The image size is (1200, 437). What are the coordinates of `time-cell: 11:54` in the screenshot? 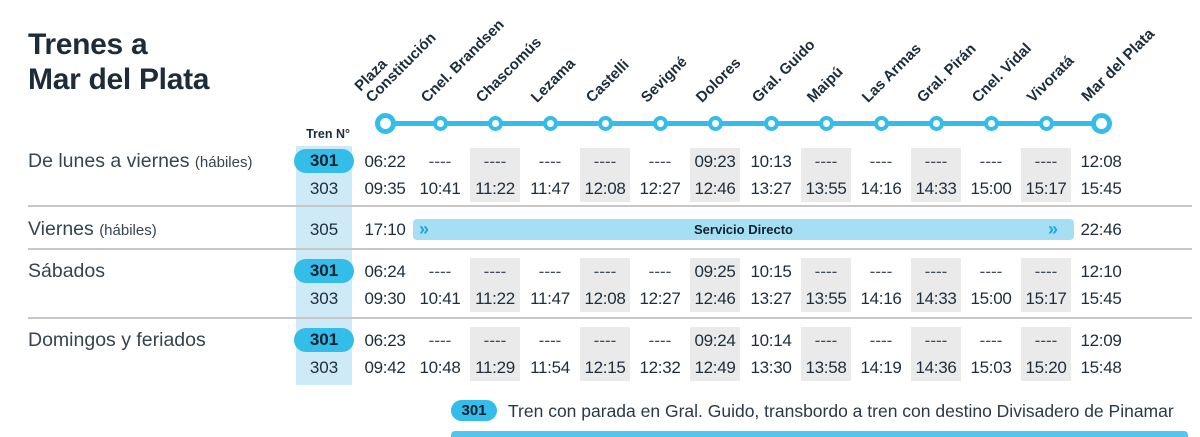 It's located at (550, 367).